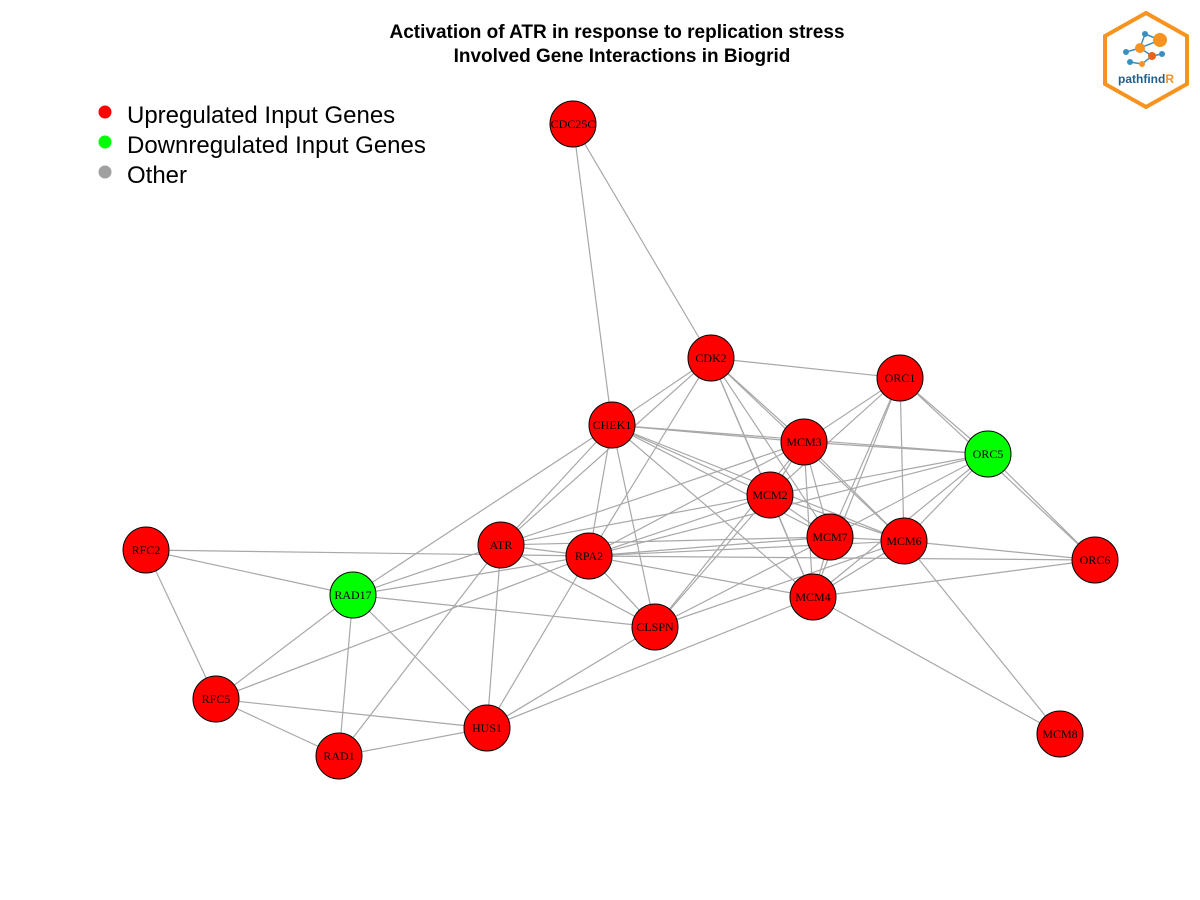  I want to click on edge-orc1-mcm7, so click(865, 457).